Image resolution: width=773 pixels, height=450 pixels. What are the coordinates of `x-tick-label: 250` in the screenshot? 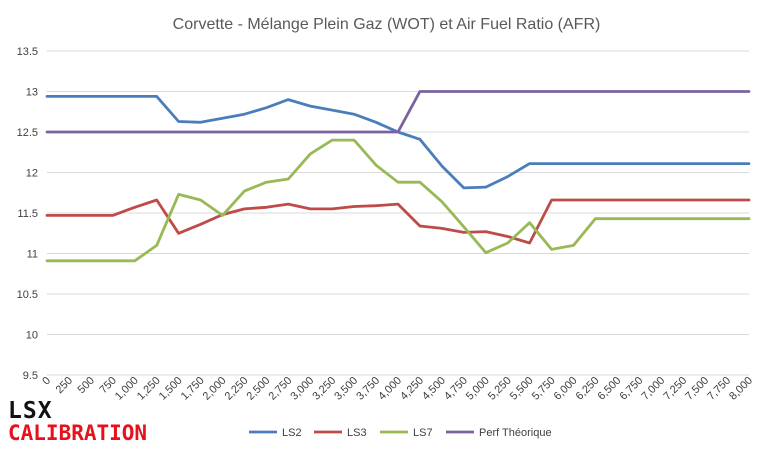 It's located at (64, 385).